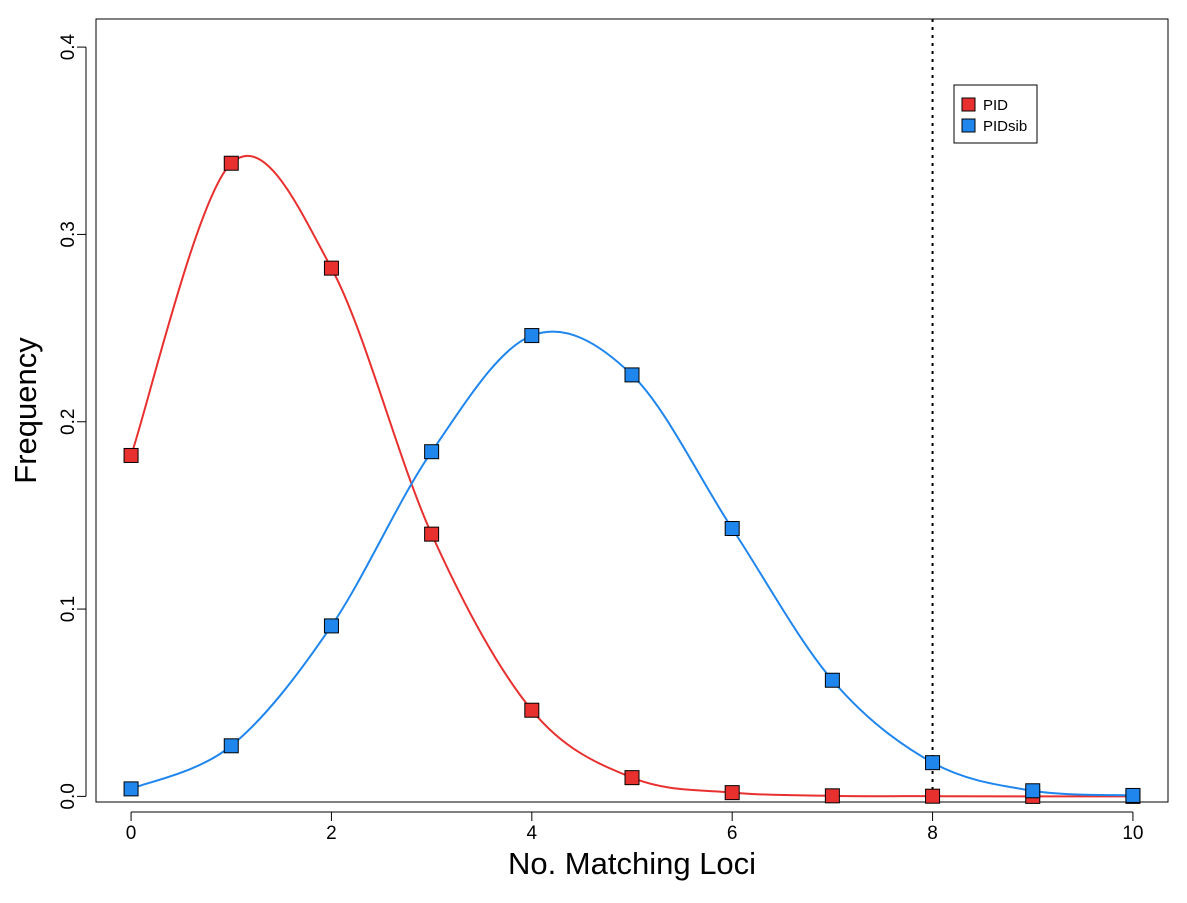  What do you see at coordinates (68, 609) in the screenshot?
I see `y-tick-label: 0.1` at bounding box center [68, 609].